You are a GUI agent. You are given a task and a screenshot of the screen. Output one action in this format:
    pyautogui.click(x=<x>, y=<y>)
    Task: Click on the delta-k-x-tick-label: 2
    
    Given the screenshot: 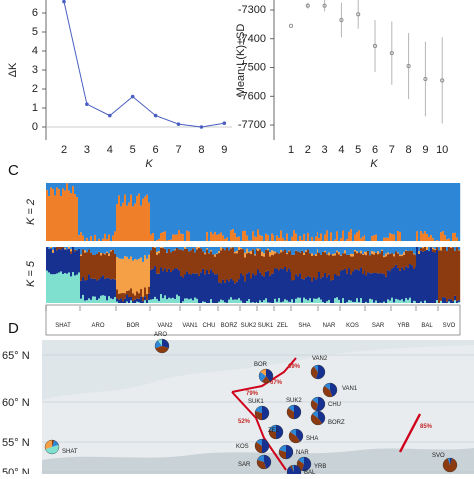 What is the action you would take?
    pyautogui.click(x=64, y=150)
    